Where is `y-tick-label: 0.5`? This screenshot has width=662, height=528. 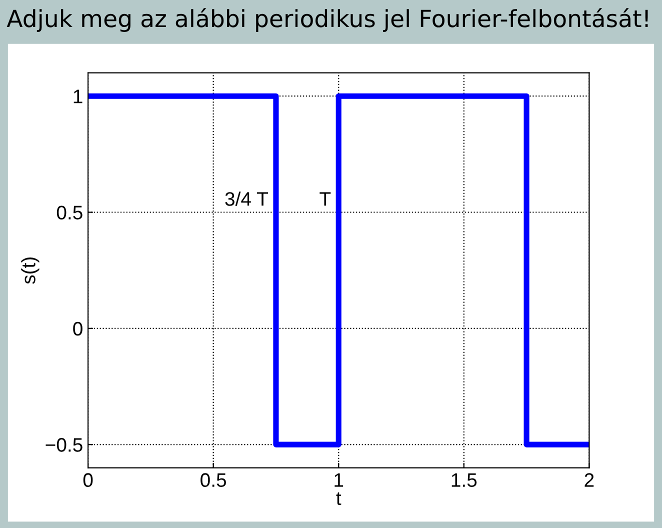
y-tick-label: 0.5 is located at coordinates (69, 213).